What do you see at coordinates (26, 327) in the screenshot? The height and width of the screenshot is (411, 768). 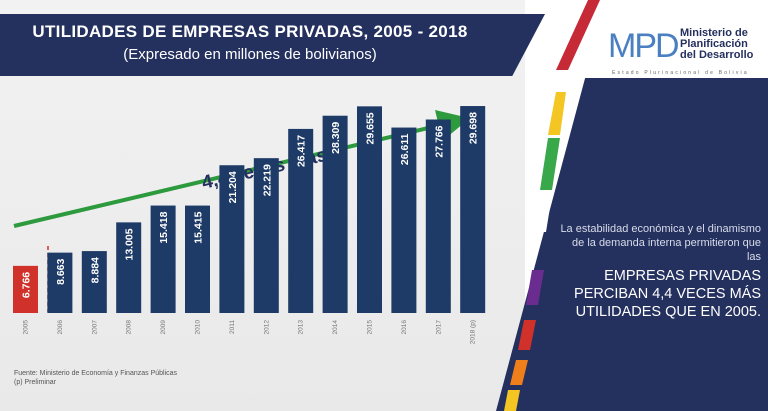 I see `tick-label: 2005` at bounding box center [26, 327].